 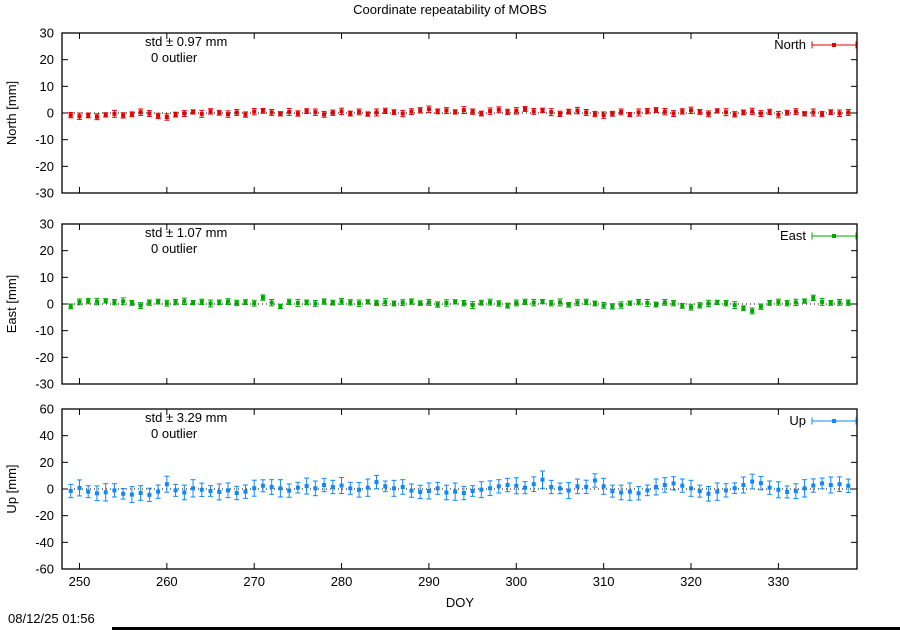 I want to click on outlier-annotation-up: 0 outlier, so click(x=174, y=433).